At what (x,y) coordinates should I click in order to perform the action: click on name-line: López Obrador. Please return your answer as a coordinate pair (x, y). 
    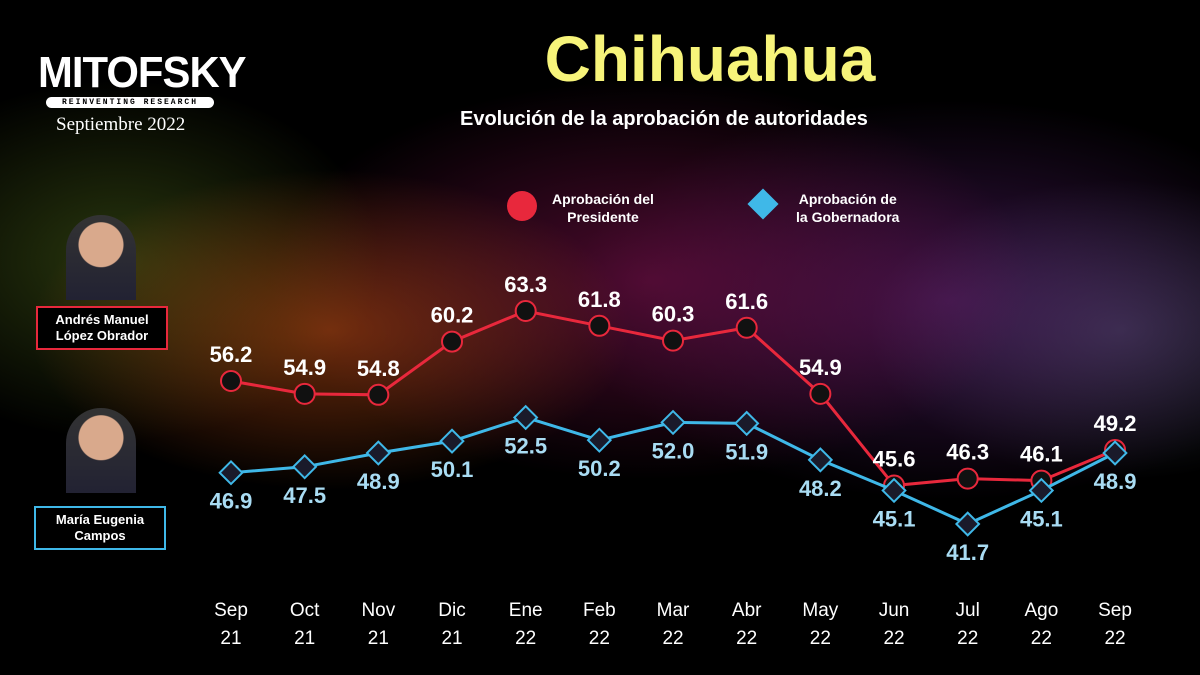
    Looking at the image, I should click on (102, 335).